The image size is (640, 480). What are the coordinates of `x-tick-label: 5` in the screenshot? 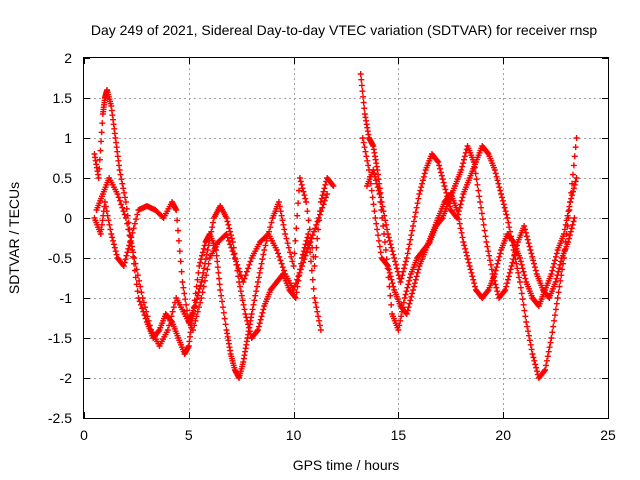 It's located at (189, 435).